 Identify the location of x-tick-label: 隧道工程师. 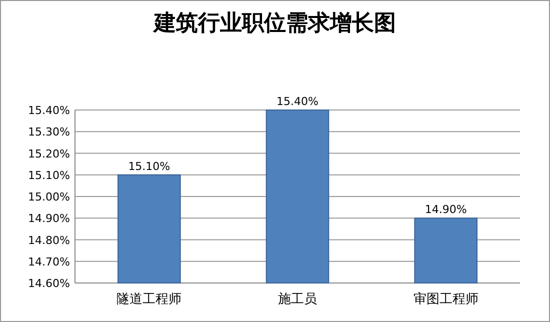
(149, 299).